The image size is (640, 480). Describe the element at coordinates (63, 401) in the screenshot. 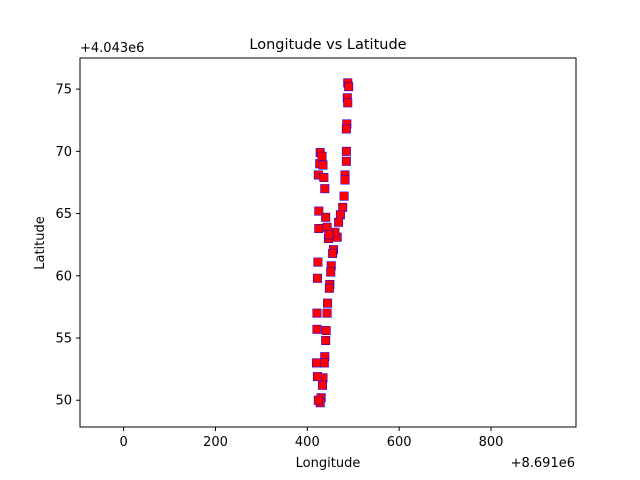

I see `y-tick-label: 50` at that location.